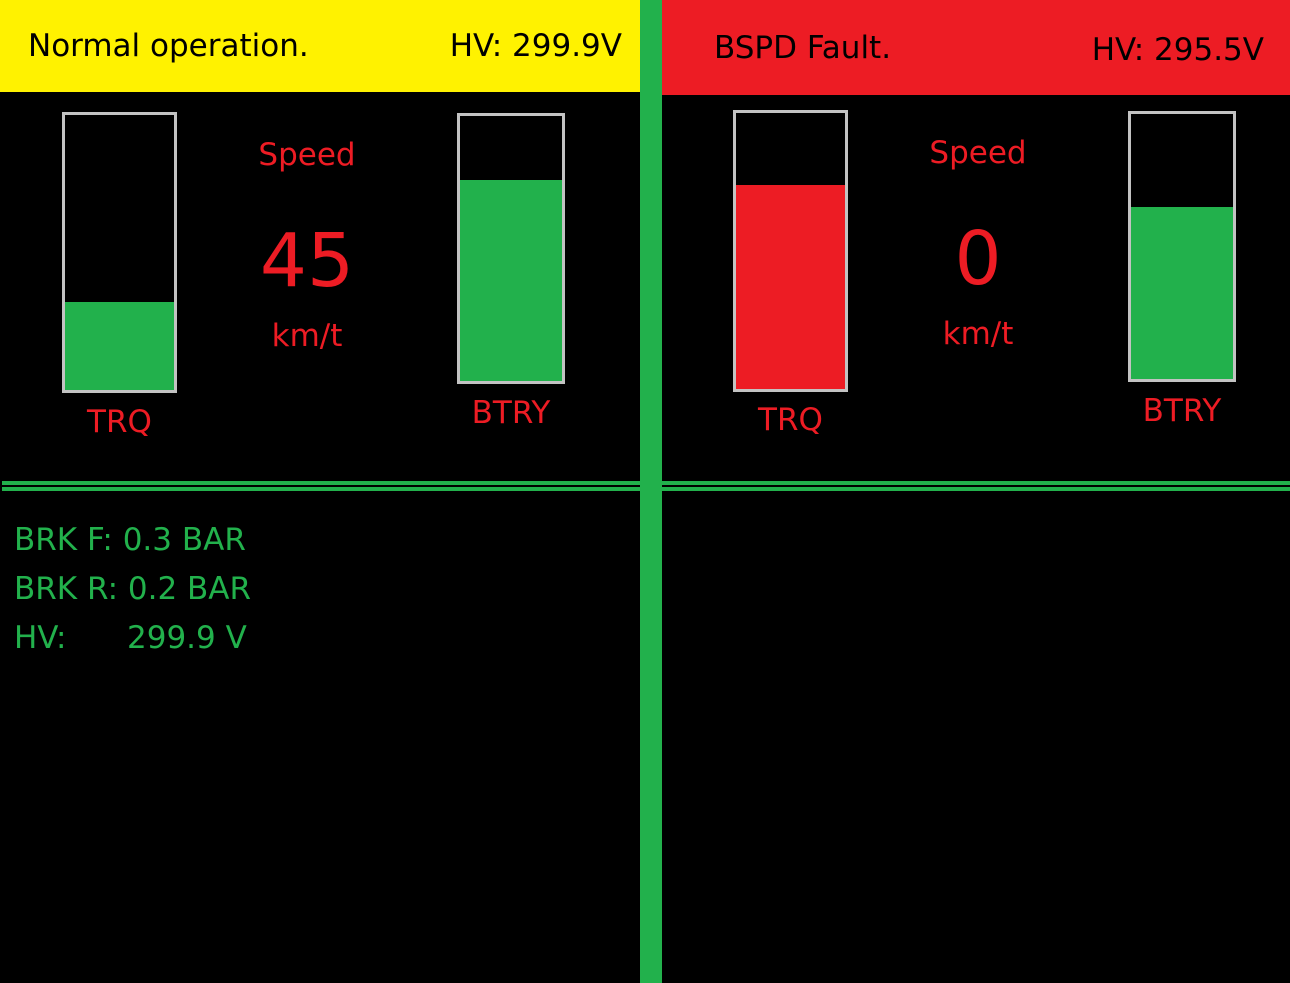  I want to click on status-text: Normal operation., so click(168, 46).